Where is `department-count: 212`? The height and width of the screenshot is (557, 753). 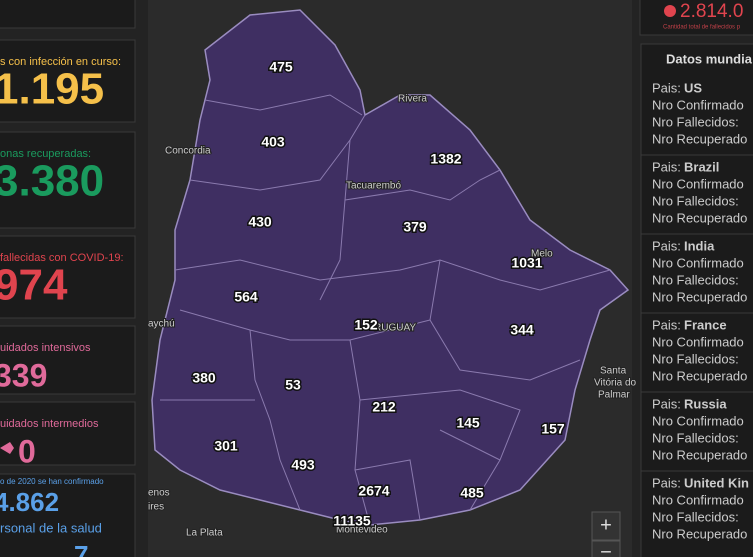
department-count: 212 is located at coordinates (384, 407).